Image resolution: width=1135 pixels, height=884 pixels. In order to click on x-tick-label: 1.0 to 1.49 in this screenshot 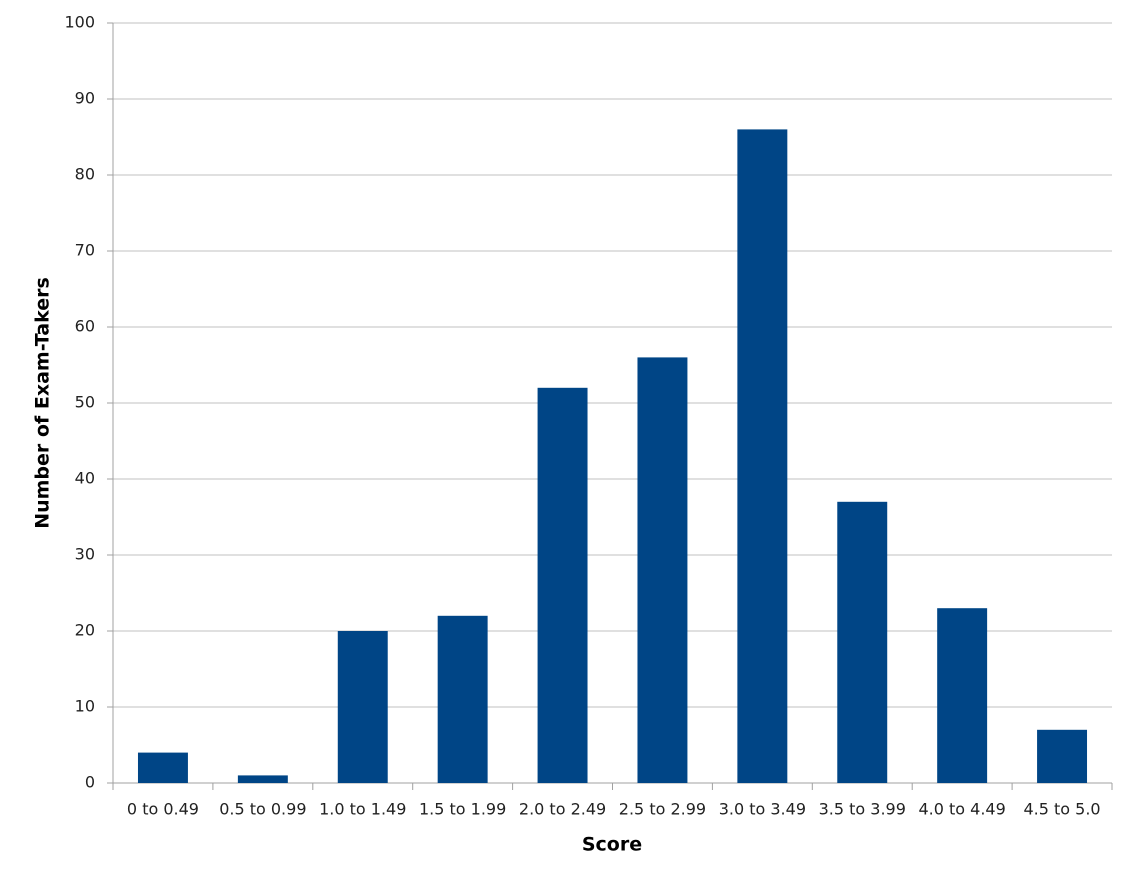, I will do `click(362, 809)`.